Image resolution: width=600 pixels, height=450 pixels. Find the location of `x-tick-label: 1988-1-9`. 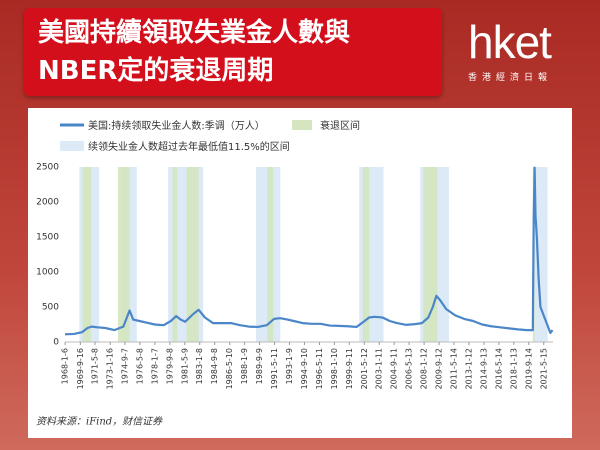

x-tick-label: 1988-1-9 is located at coordinates (244, 366).